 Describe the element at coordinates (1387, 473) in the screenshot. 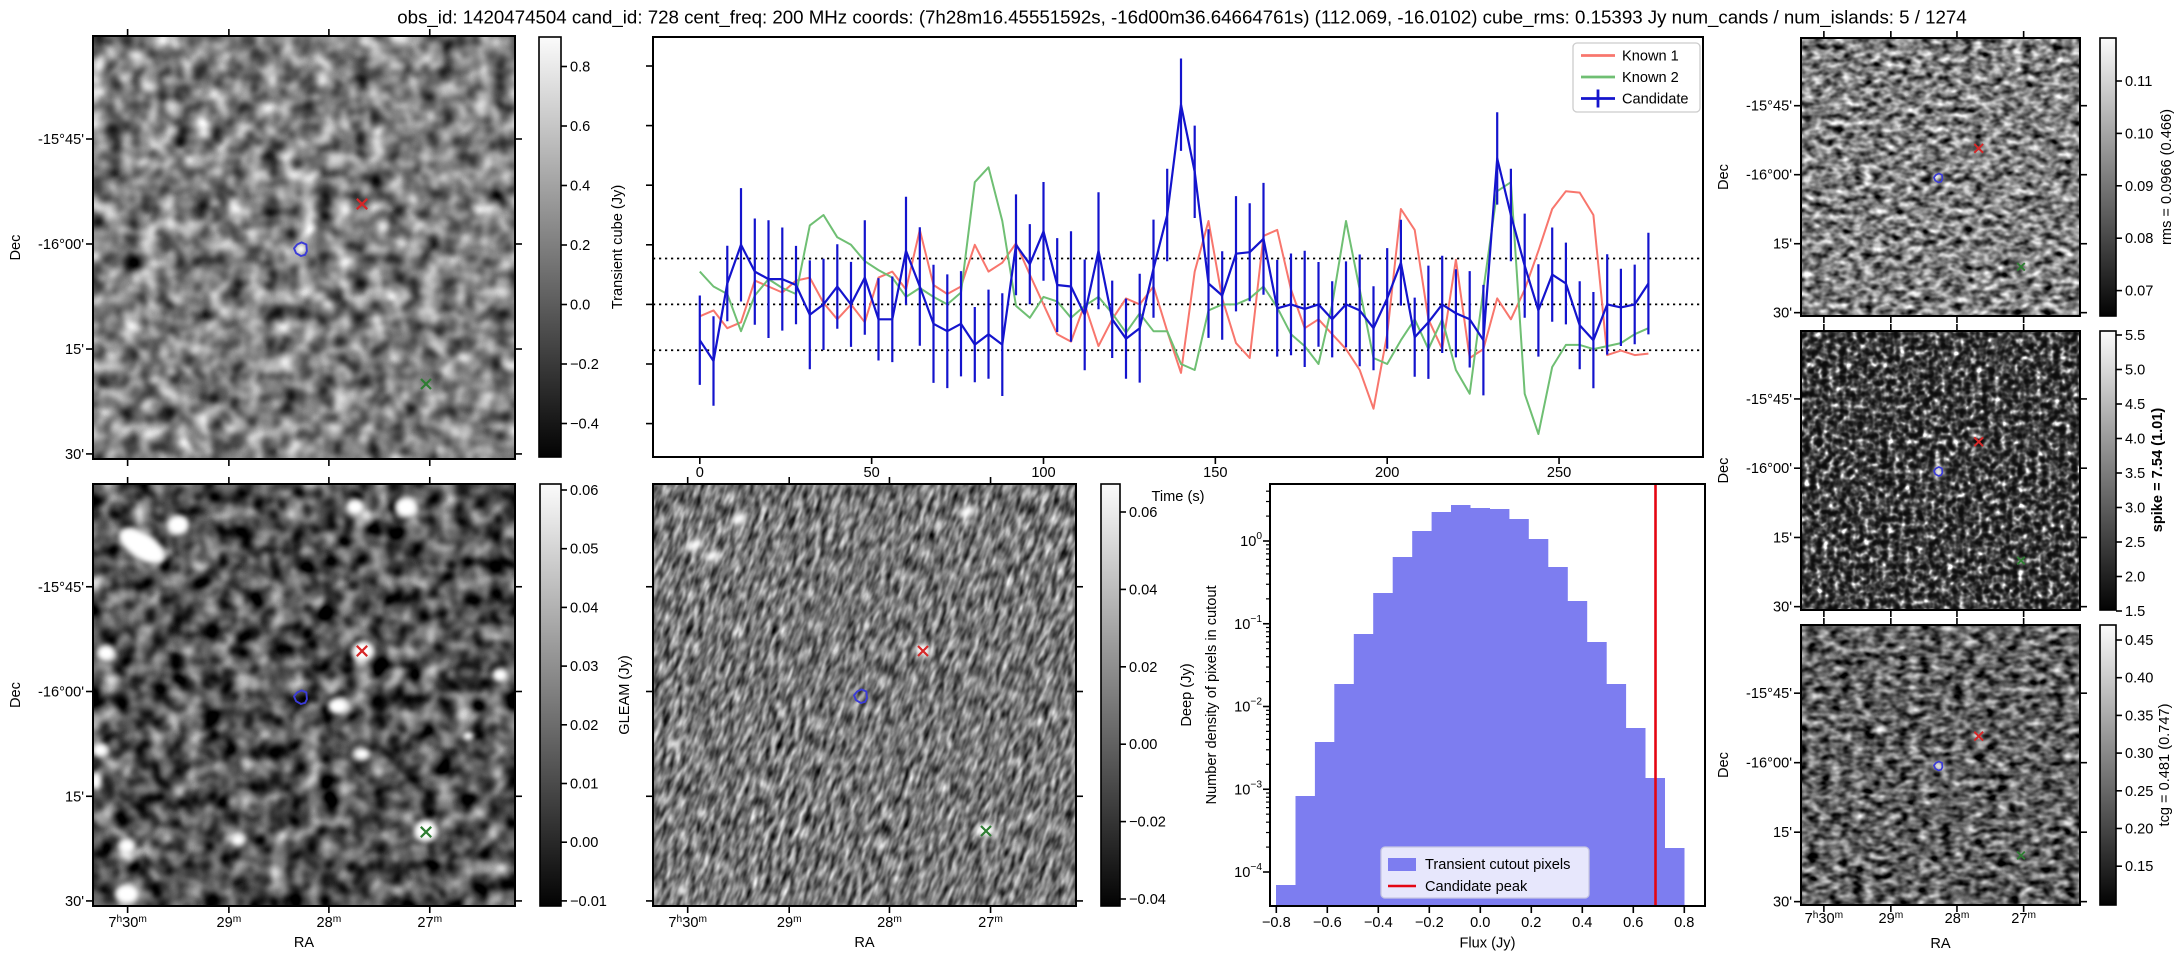

I see `svg-text: 200` at that location.